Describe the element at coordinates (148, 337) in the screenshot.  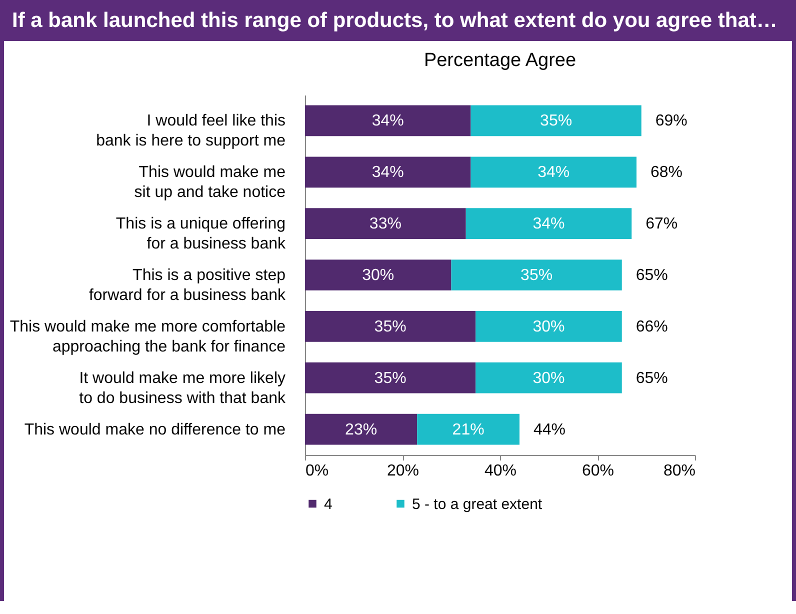
I see `y-tick-label: This would make me more comfortable approaching the bank for finance` at that location.